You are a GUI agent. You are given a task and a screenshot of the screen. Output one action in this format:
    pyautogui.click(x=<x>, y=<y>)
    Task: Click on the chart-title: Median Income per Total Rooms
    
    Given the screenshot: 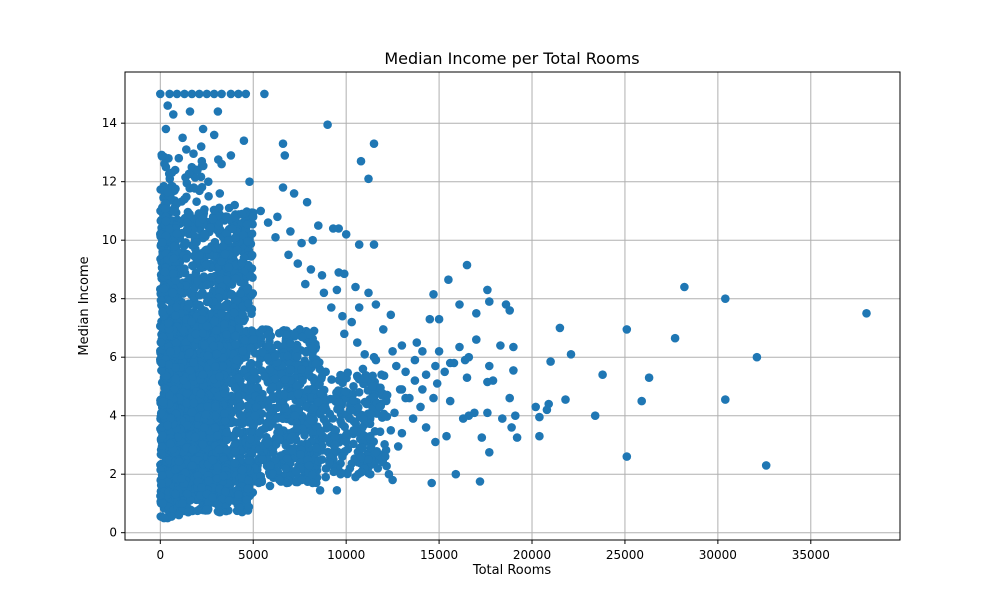 What is the action you would take?
    pyautogui.click(x=511, y=58)
    